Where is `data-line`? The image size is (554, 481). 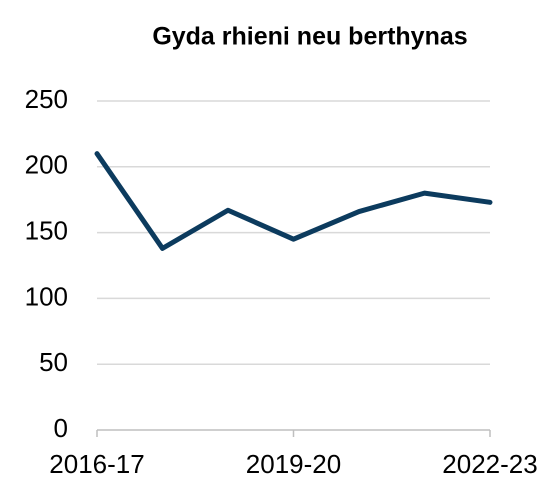 data-line is located at coordinates (293, 201).